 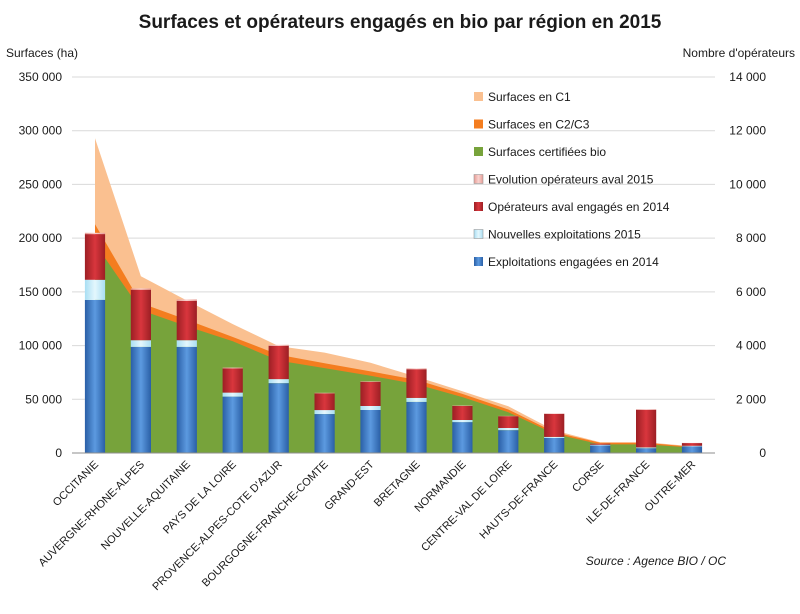 What do you see at coordinates (579, 207) in the screenshot?
I see `legend-label: Opérateurs aval engagés en 2014` at bounding box center [579, 207].